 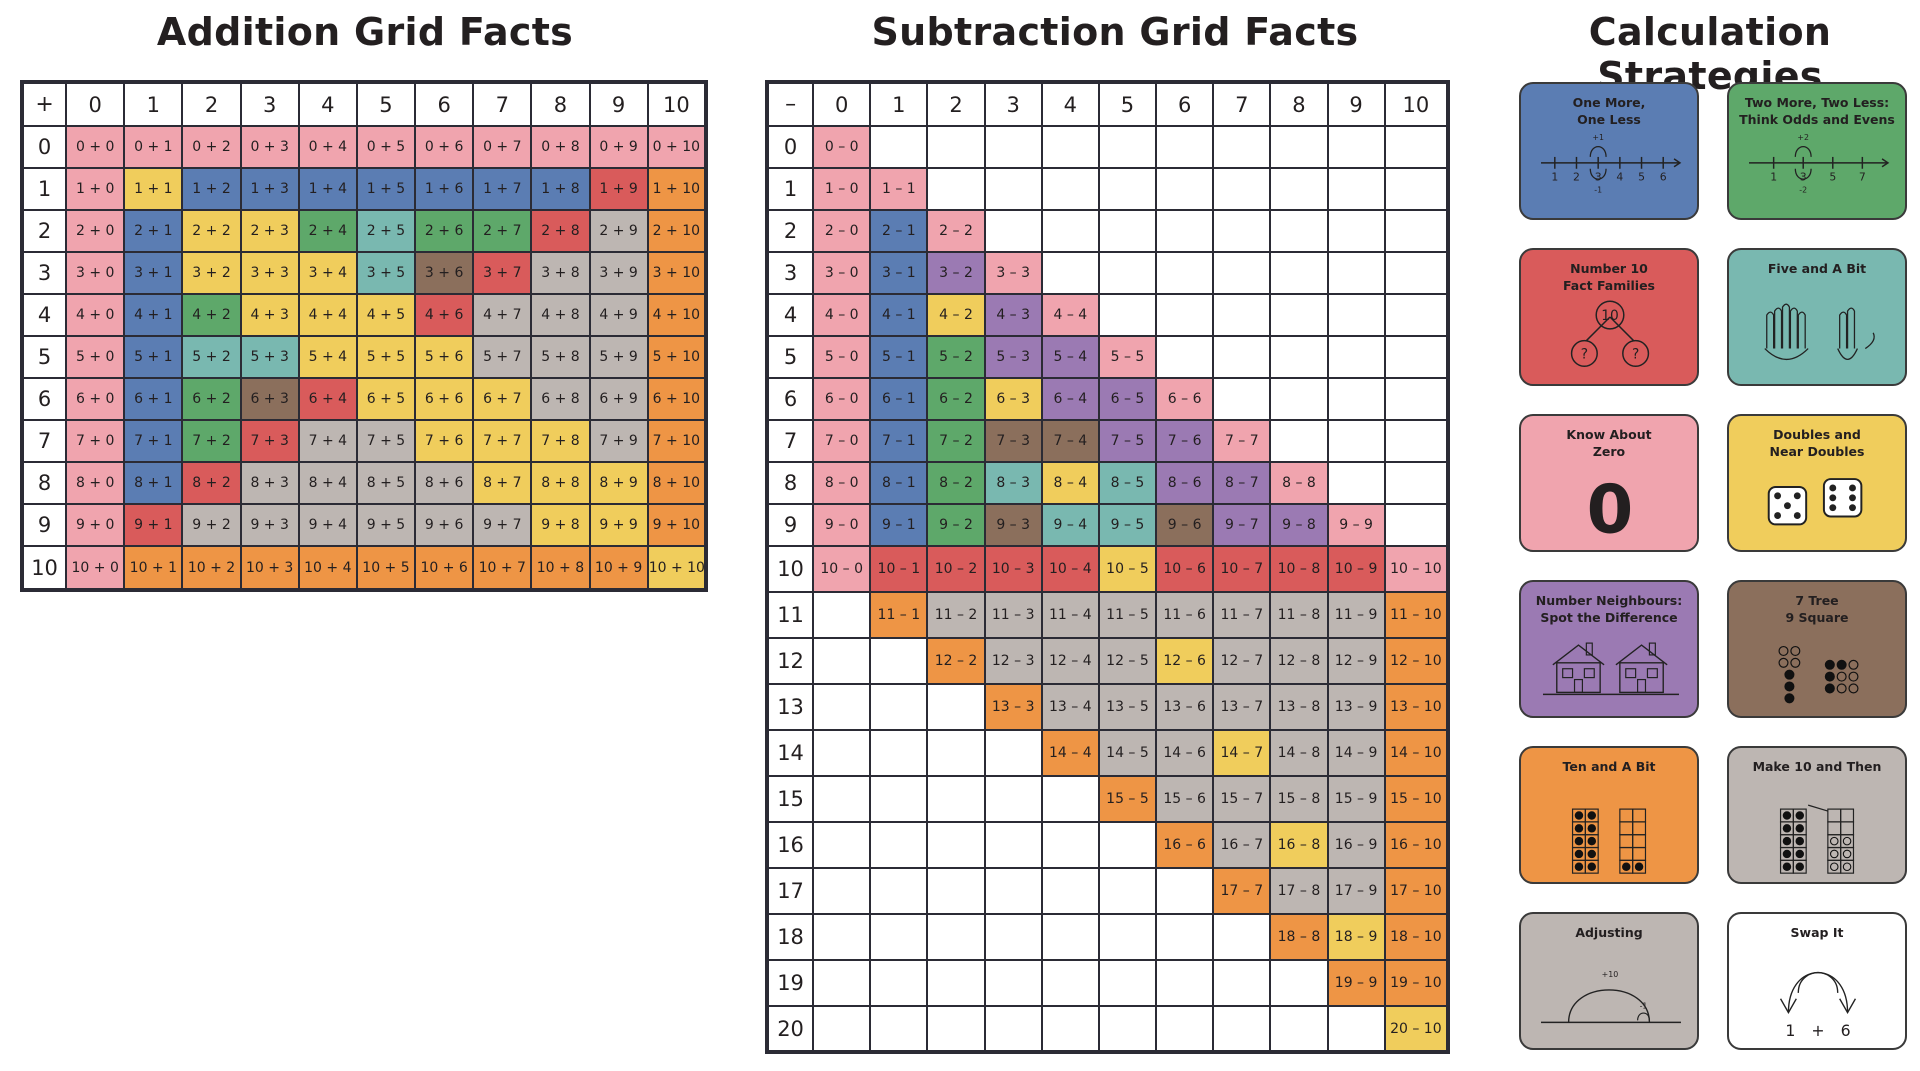 I want to click on fact-cell: 15 – 7, so click(x=1242, y=799).